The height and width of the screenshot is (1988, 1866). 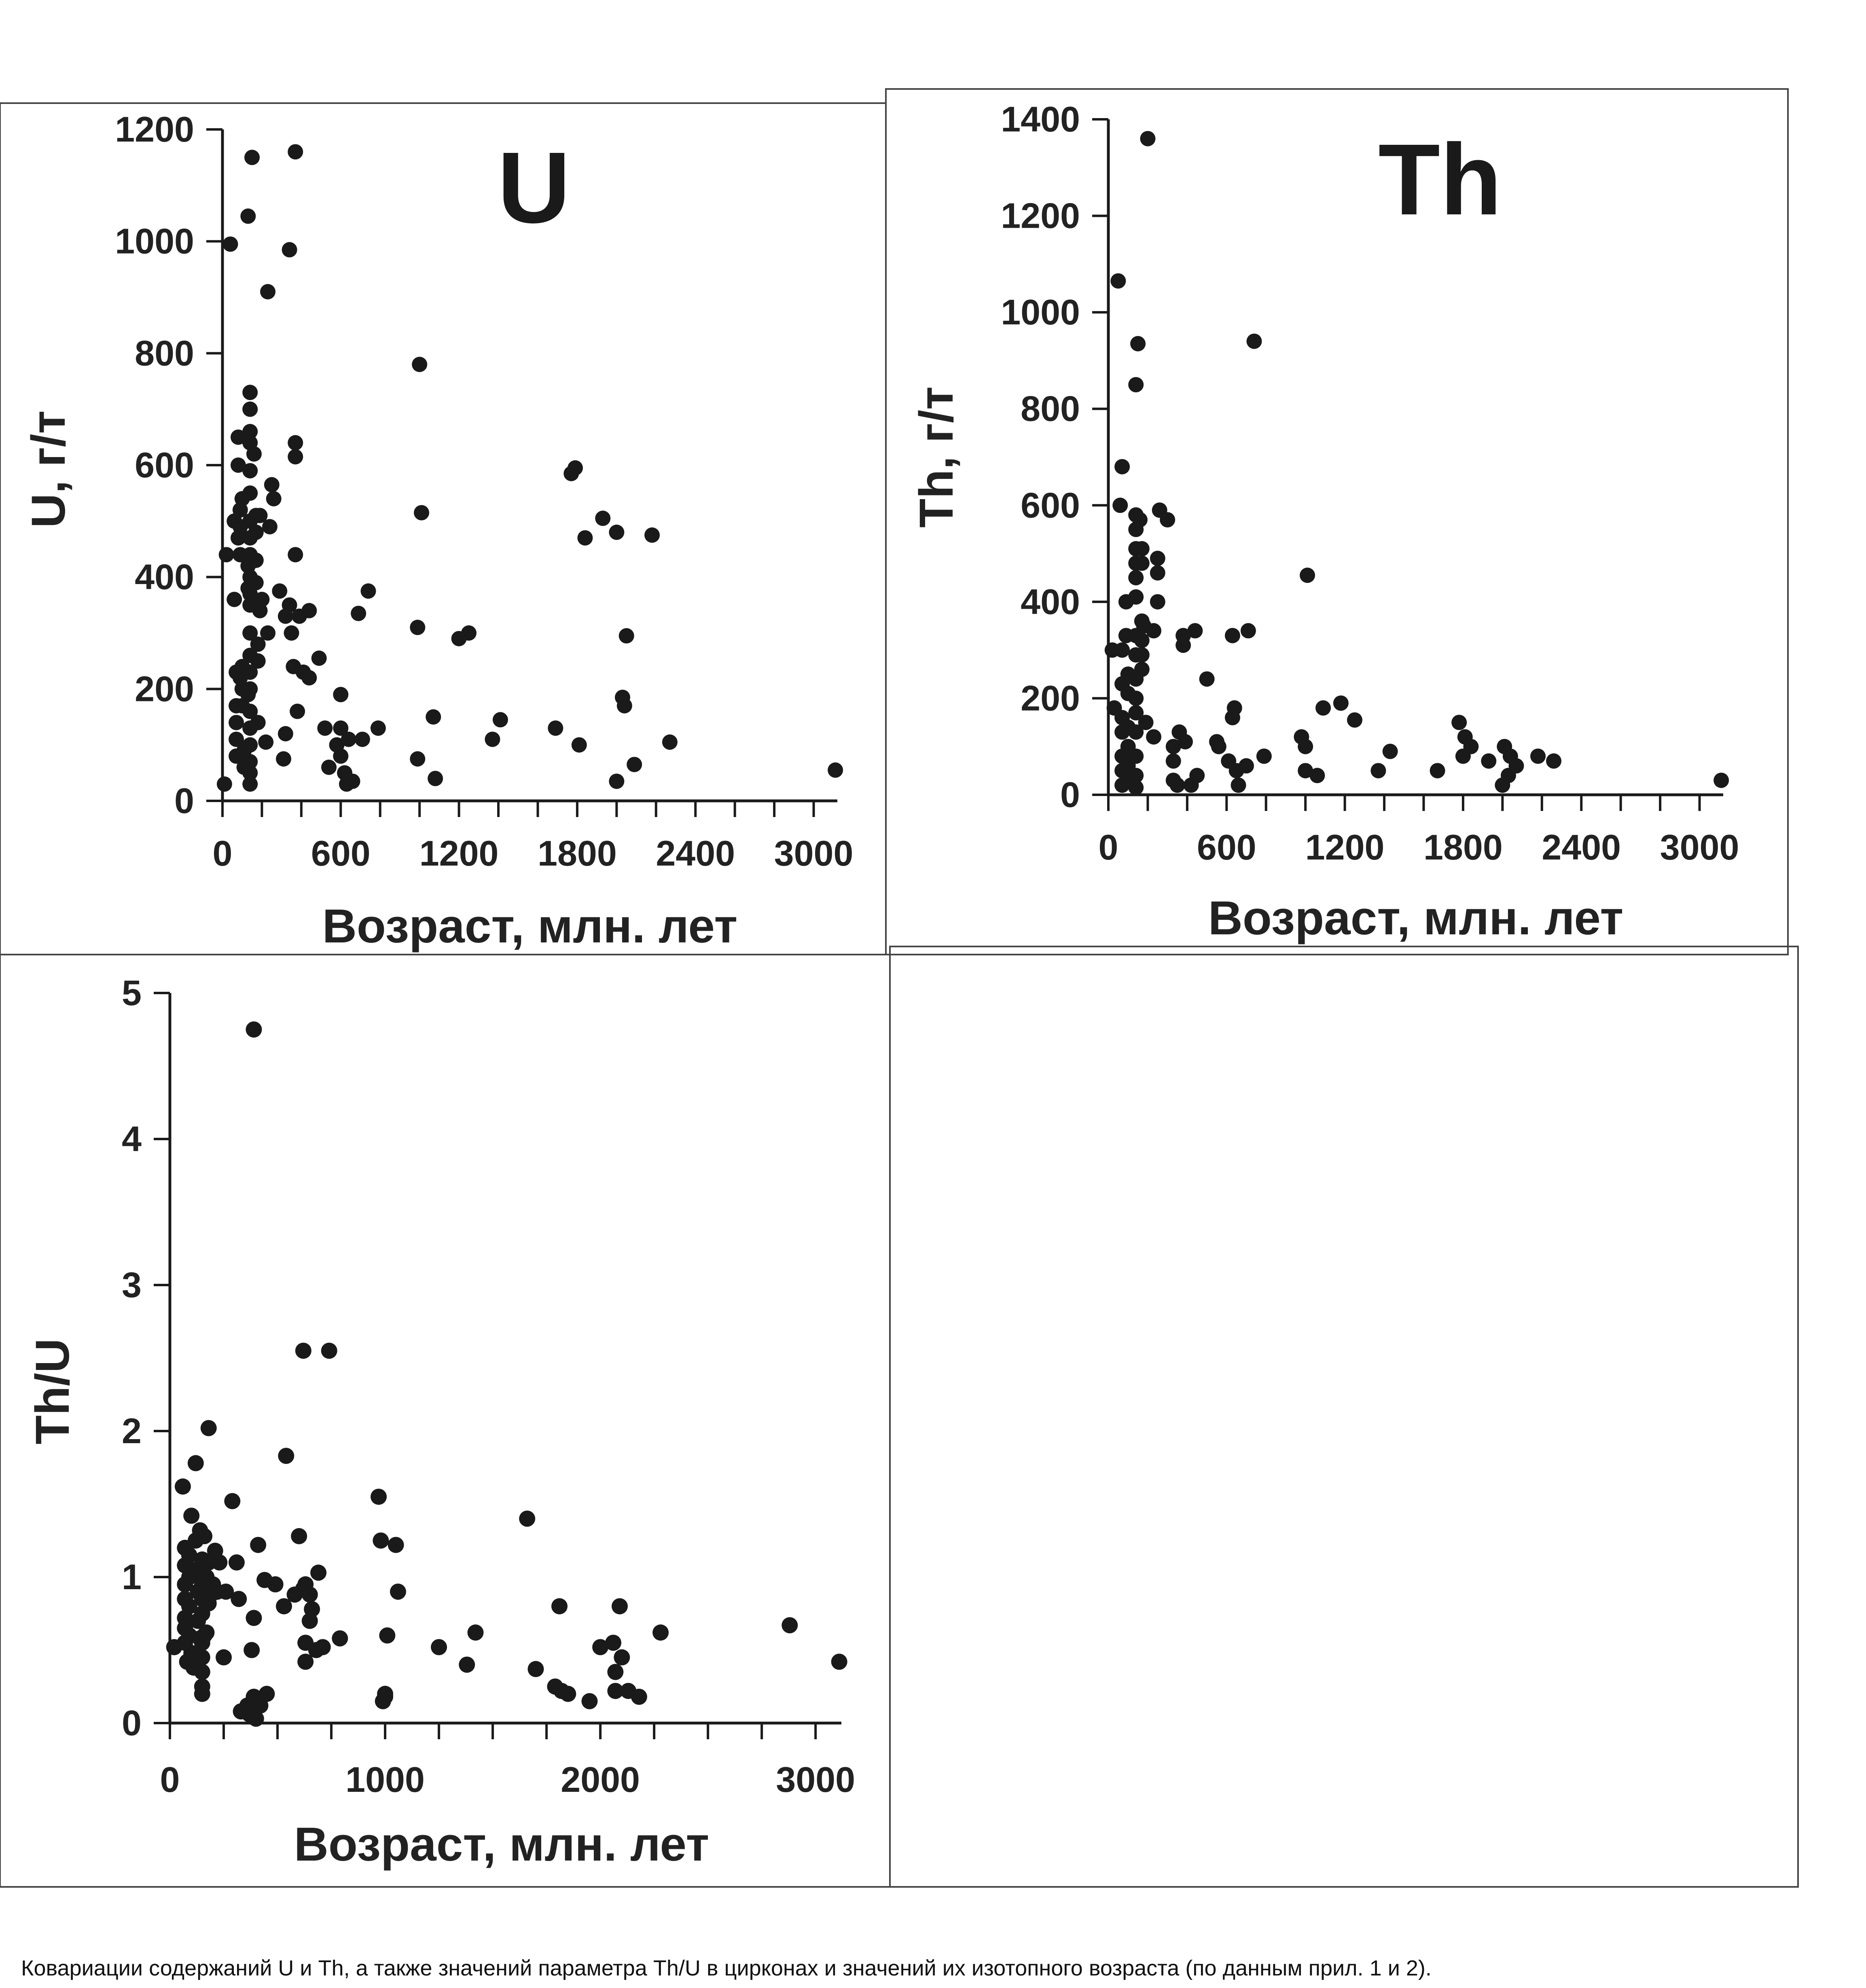 I want to click on y-tick-label-u: 400, so click(x=164, y=577).